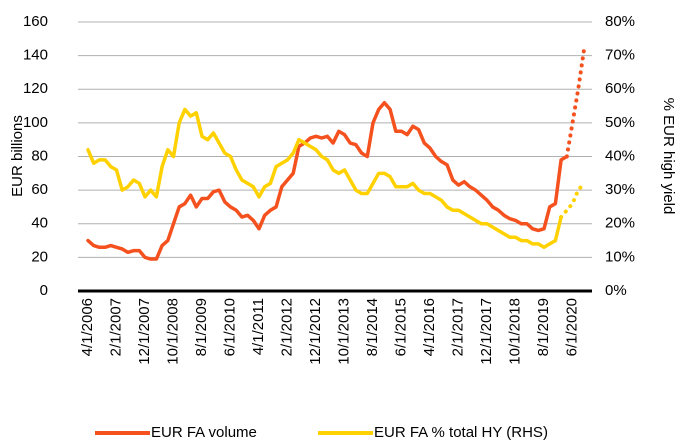  I want to click on x-tick-label: 4/1/2016, so click(429, 327).